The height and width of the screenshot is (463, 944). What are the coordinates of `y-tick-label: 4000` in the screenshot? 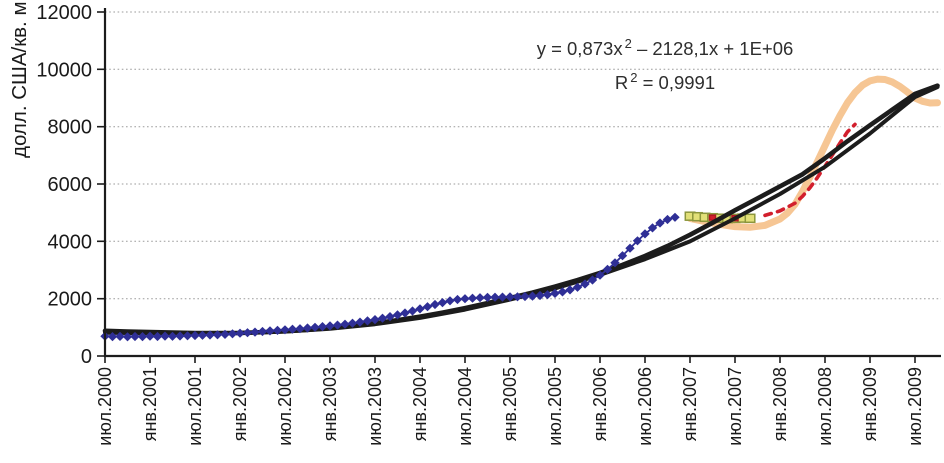 It's located at (70, 242).